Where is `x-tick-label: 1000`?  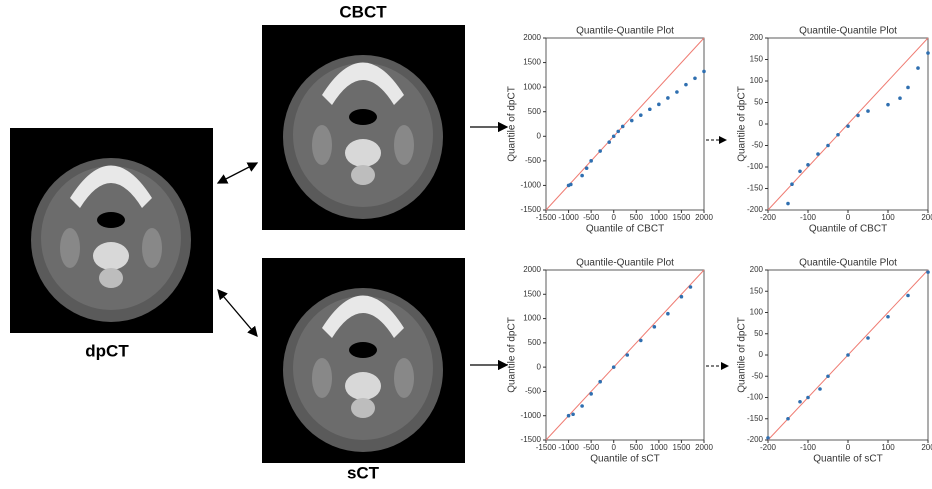 x-tick-label: 1000 is located at coordinates (659, 217).